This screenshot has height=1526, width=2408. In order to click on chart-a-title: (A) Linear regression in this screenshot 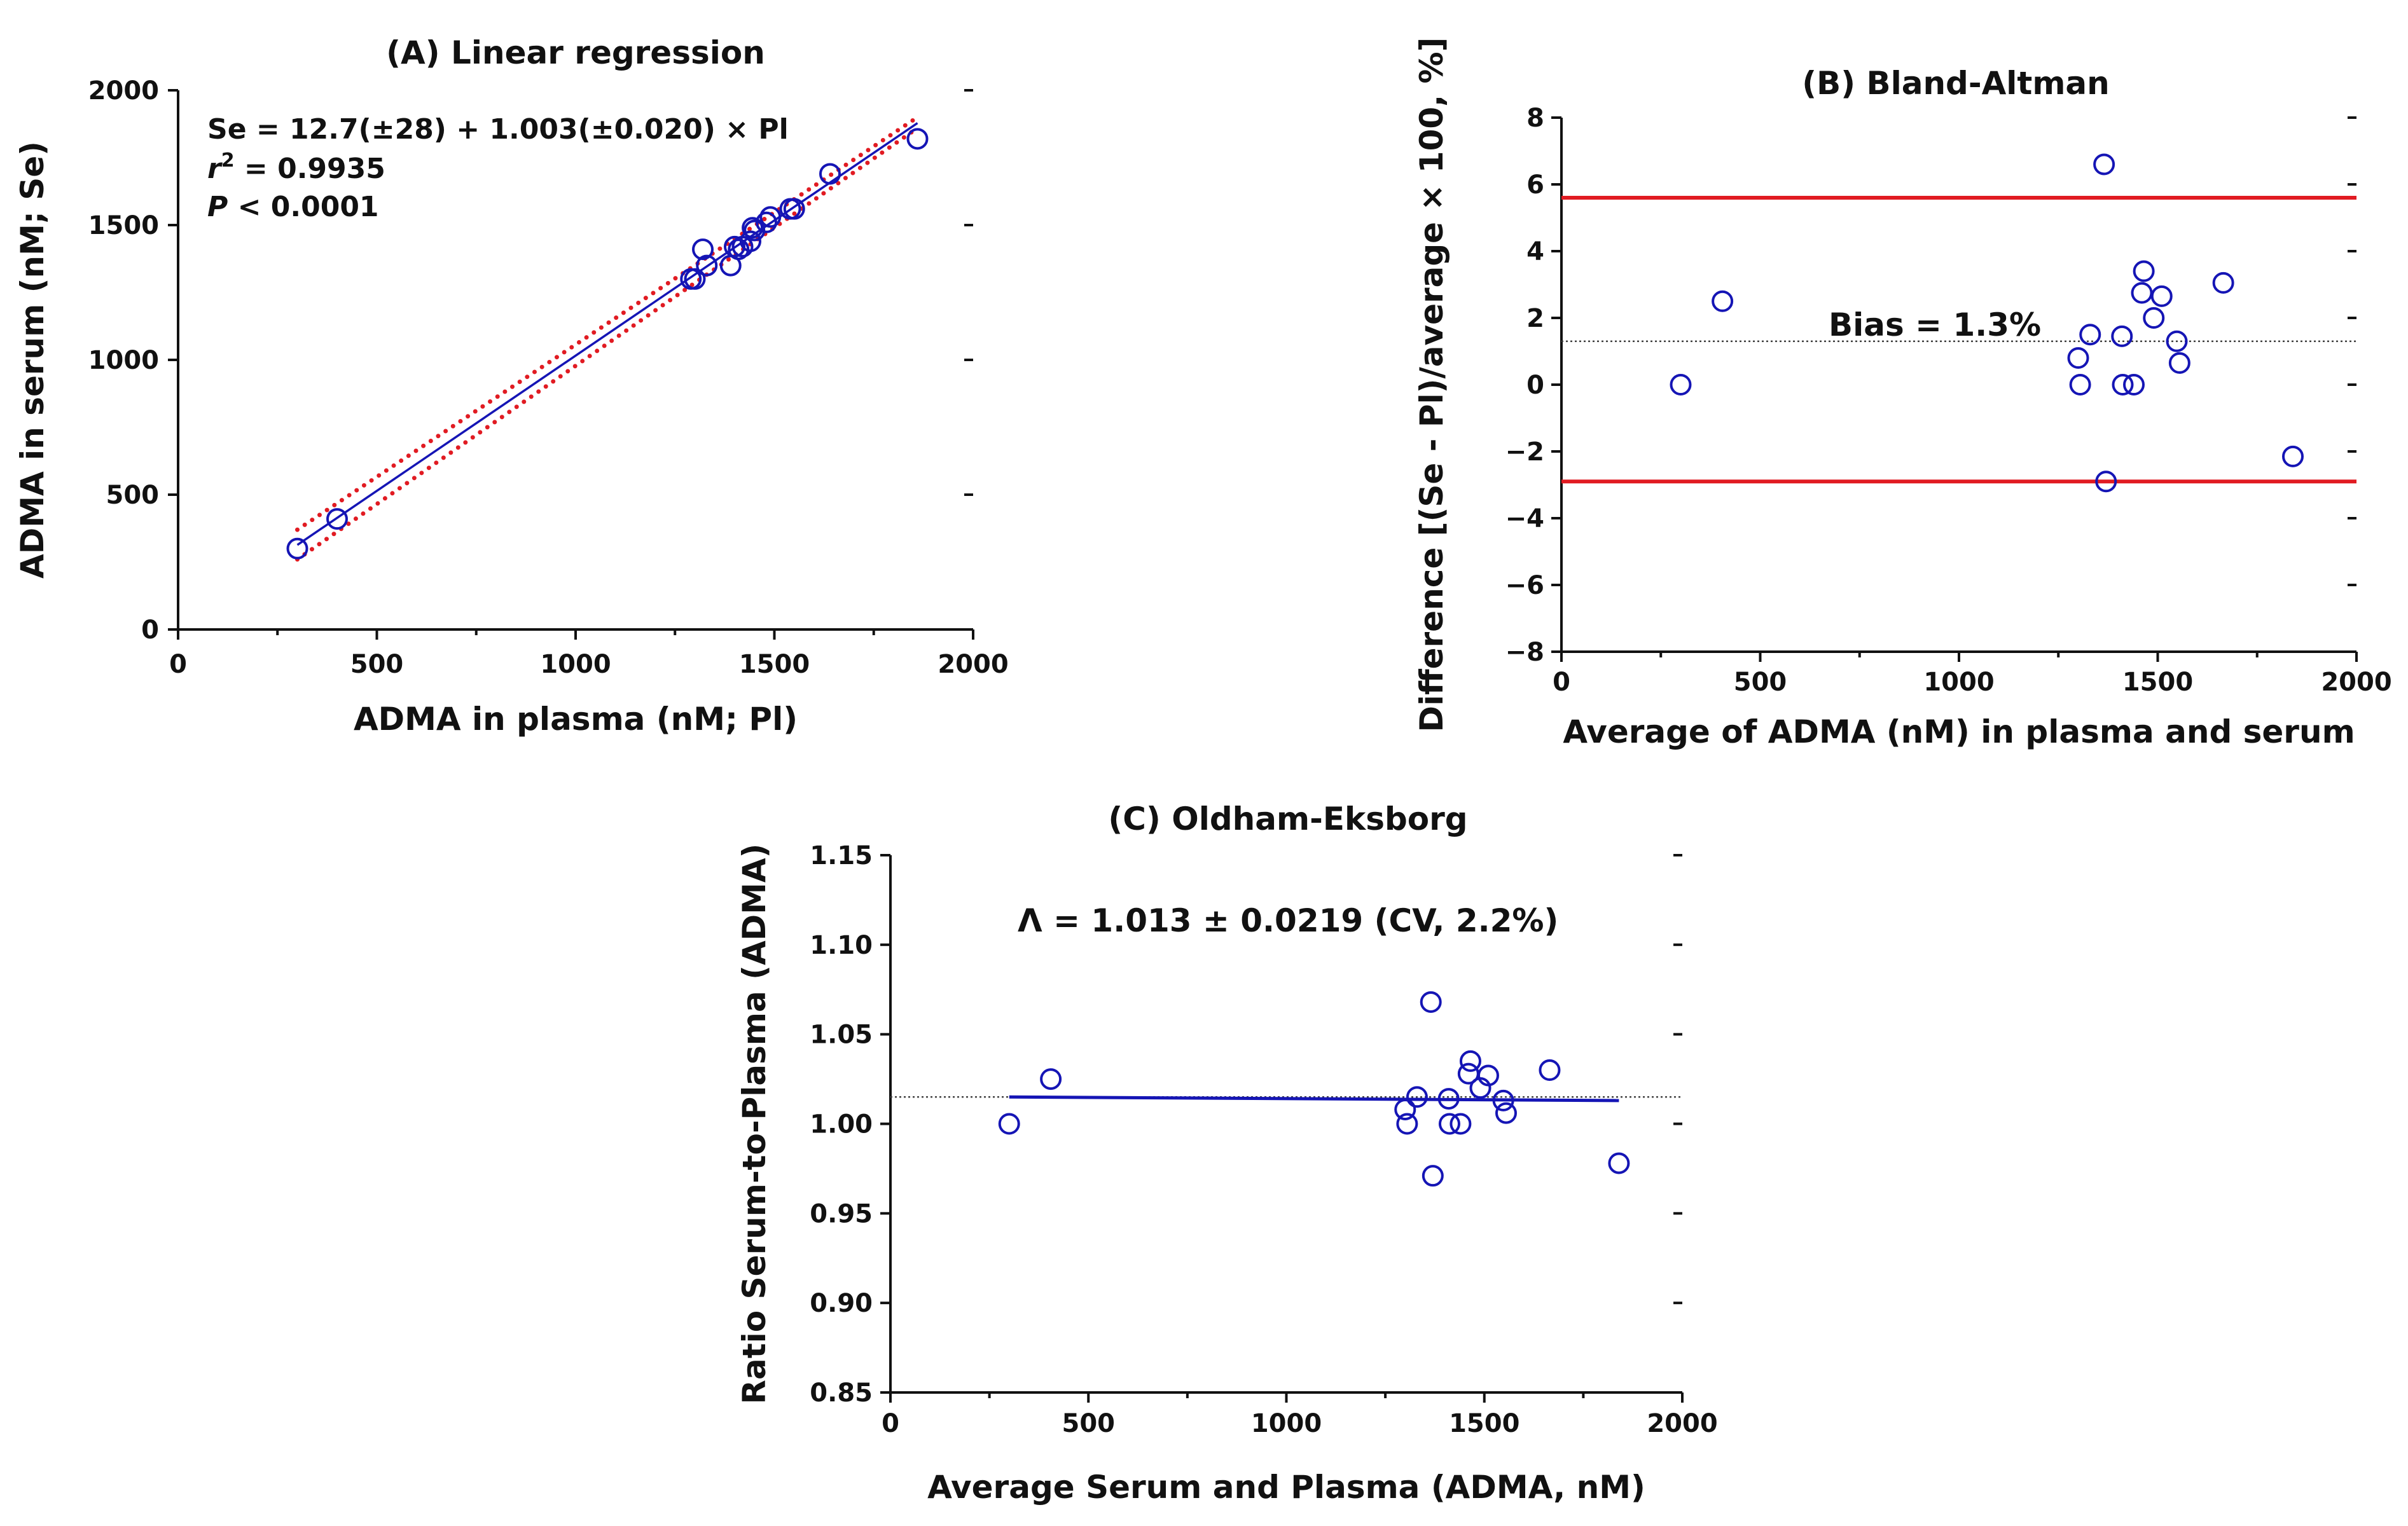, I will do `click(575, 52)`.